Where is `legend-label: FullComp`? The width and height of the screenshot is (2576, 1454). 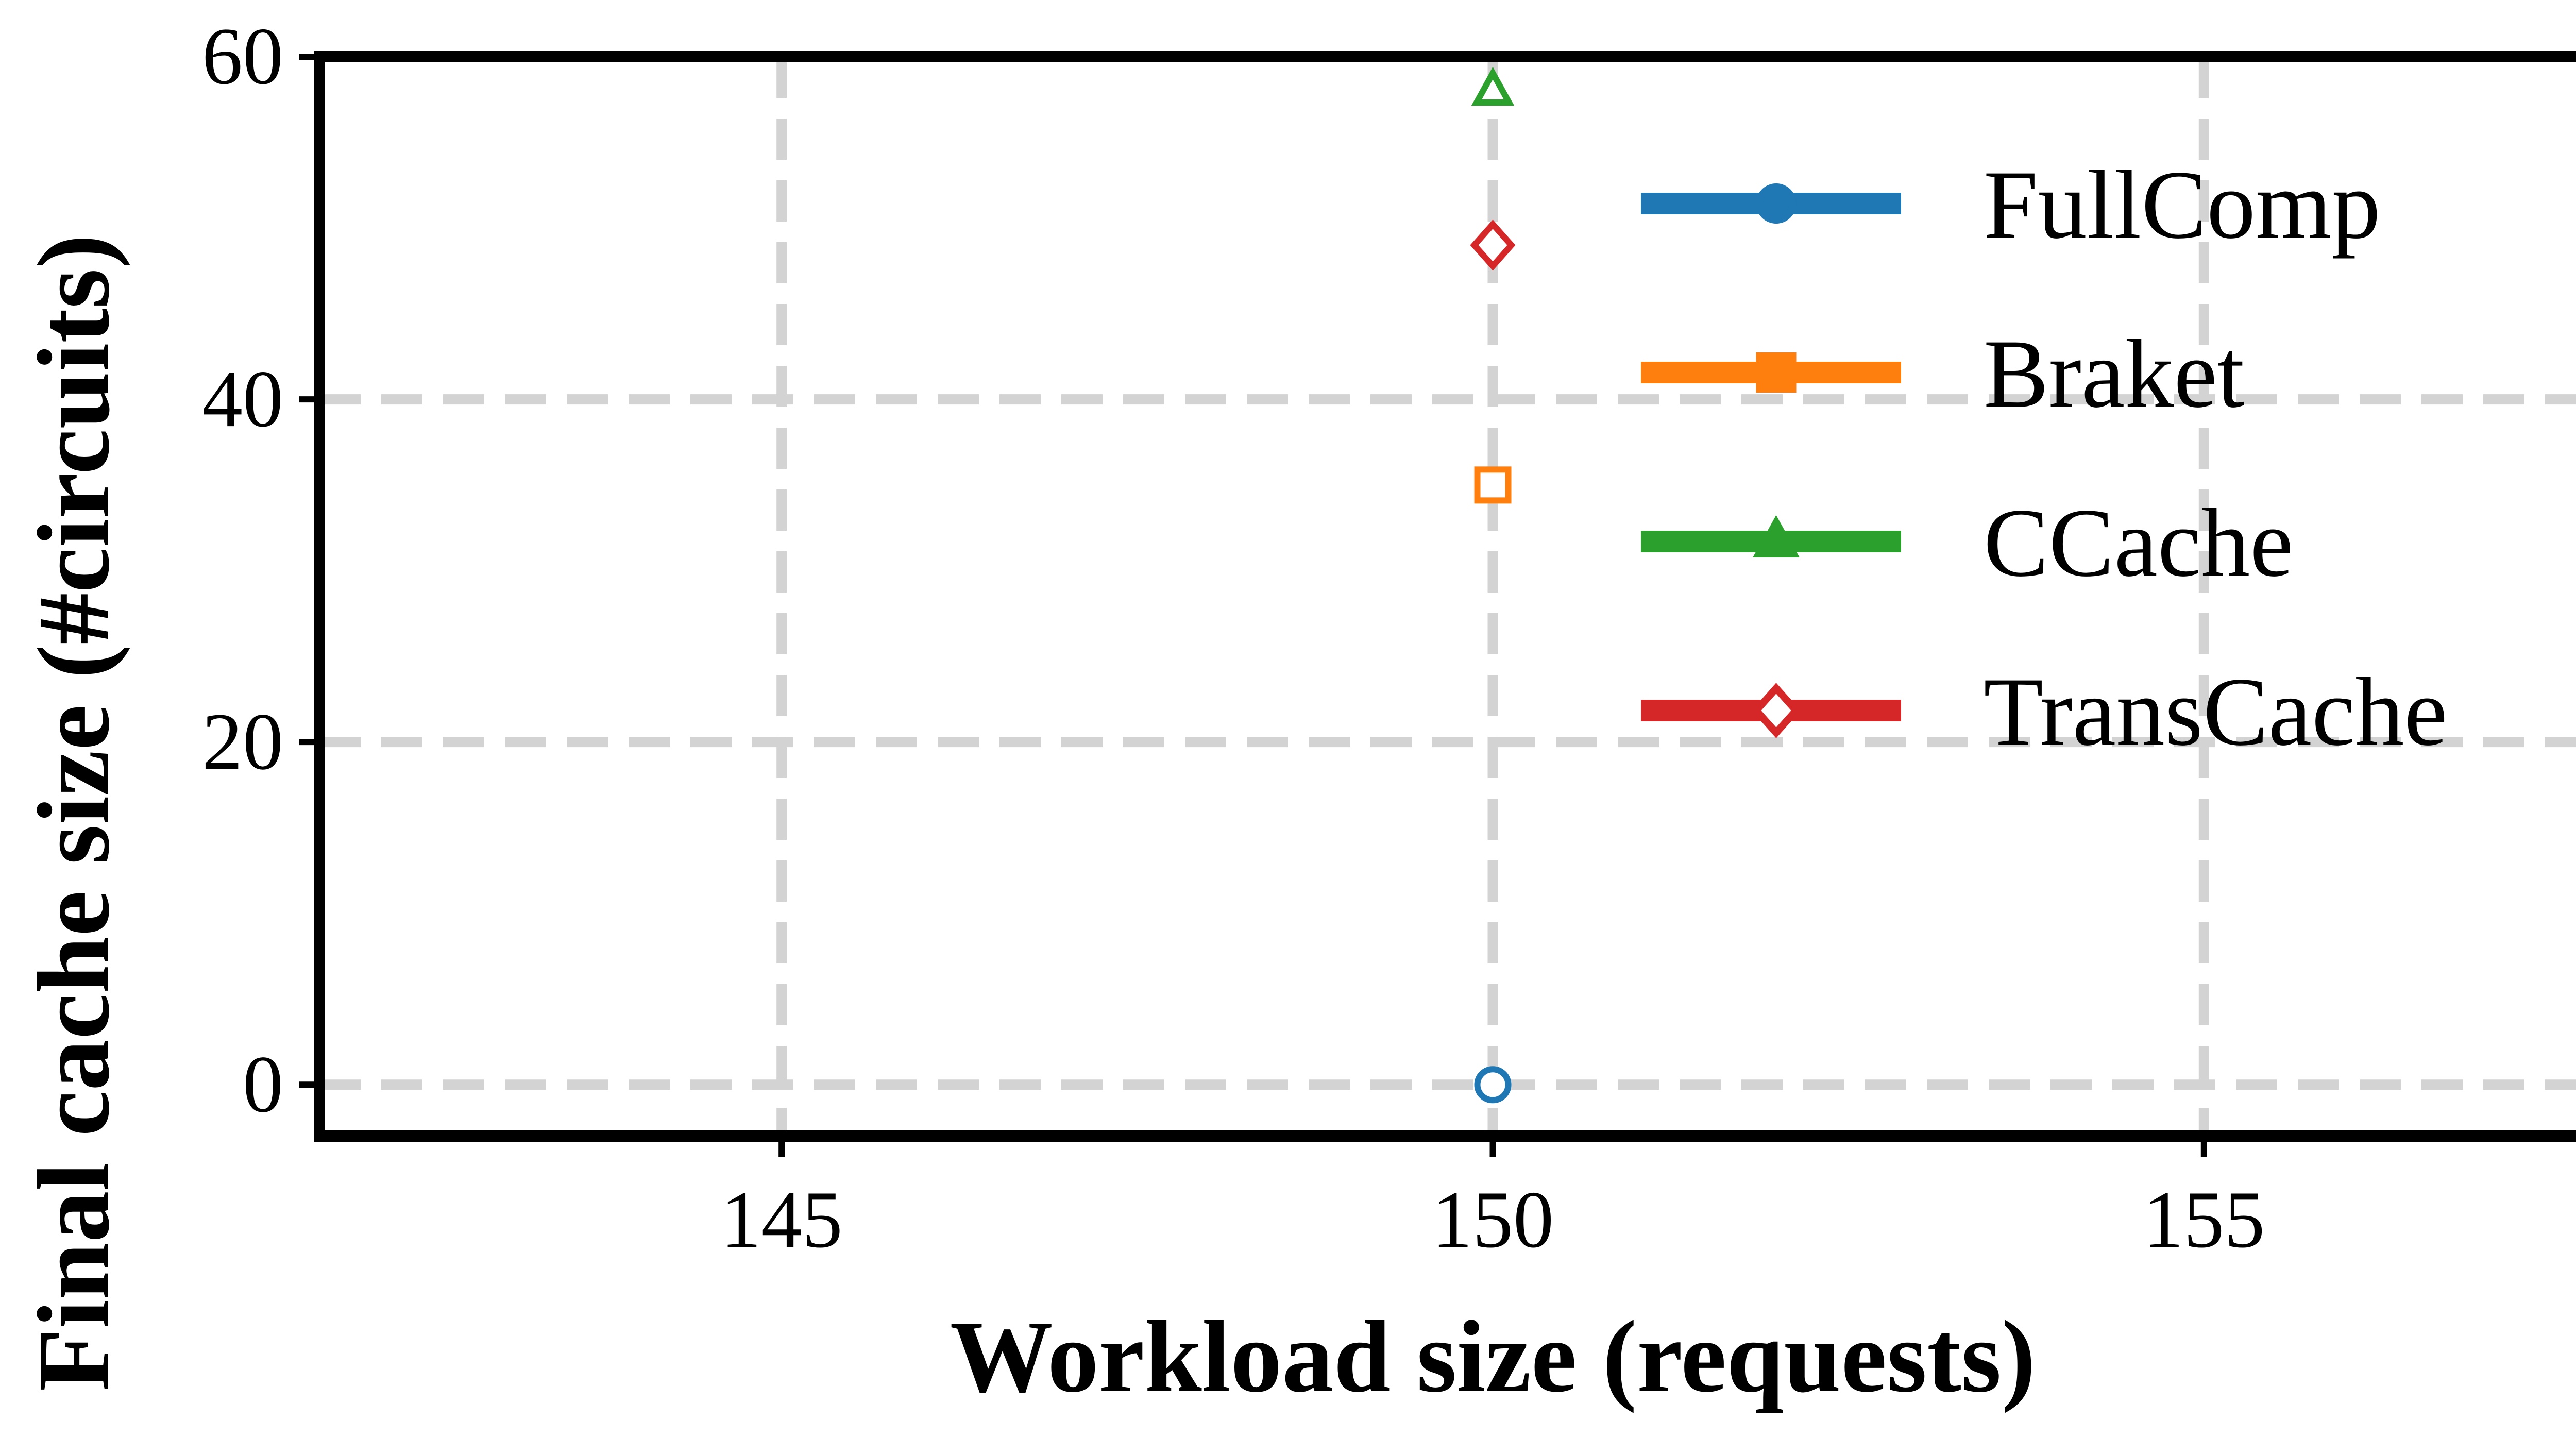
legend-label: FullComp is located at coordinates (2182, 205).